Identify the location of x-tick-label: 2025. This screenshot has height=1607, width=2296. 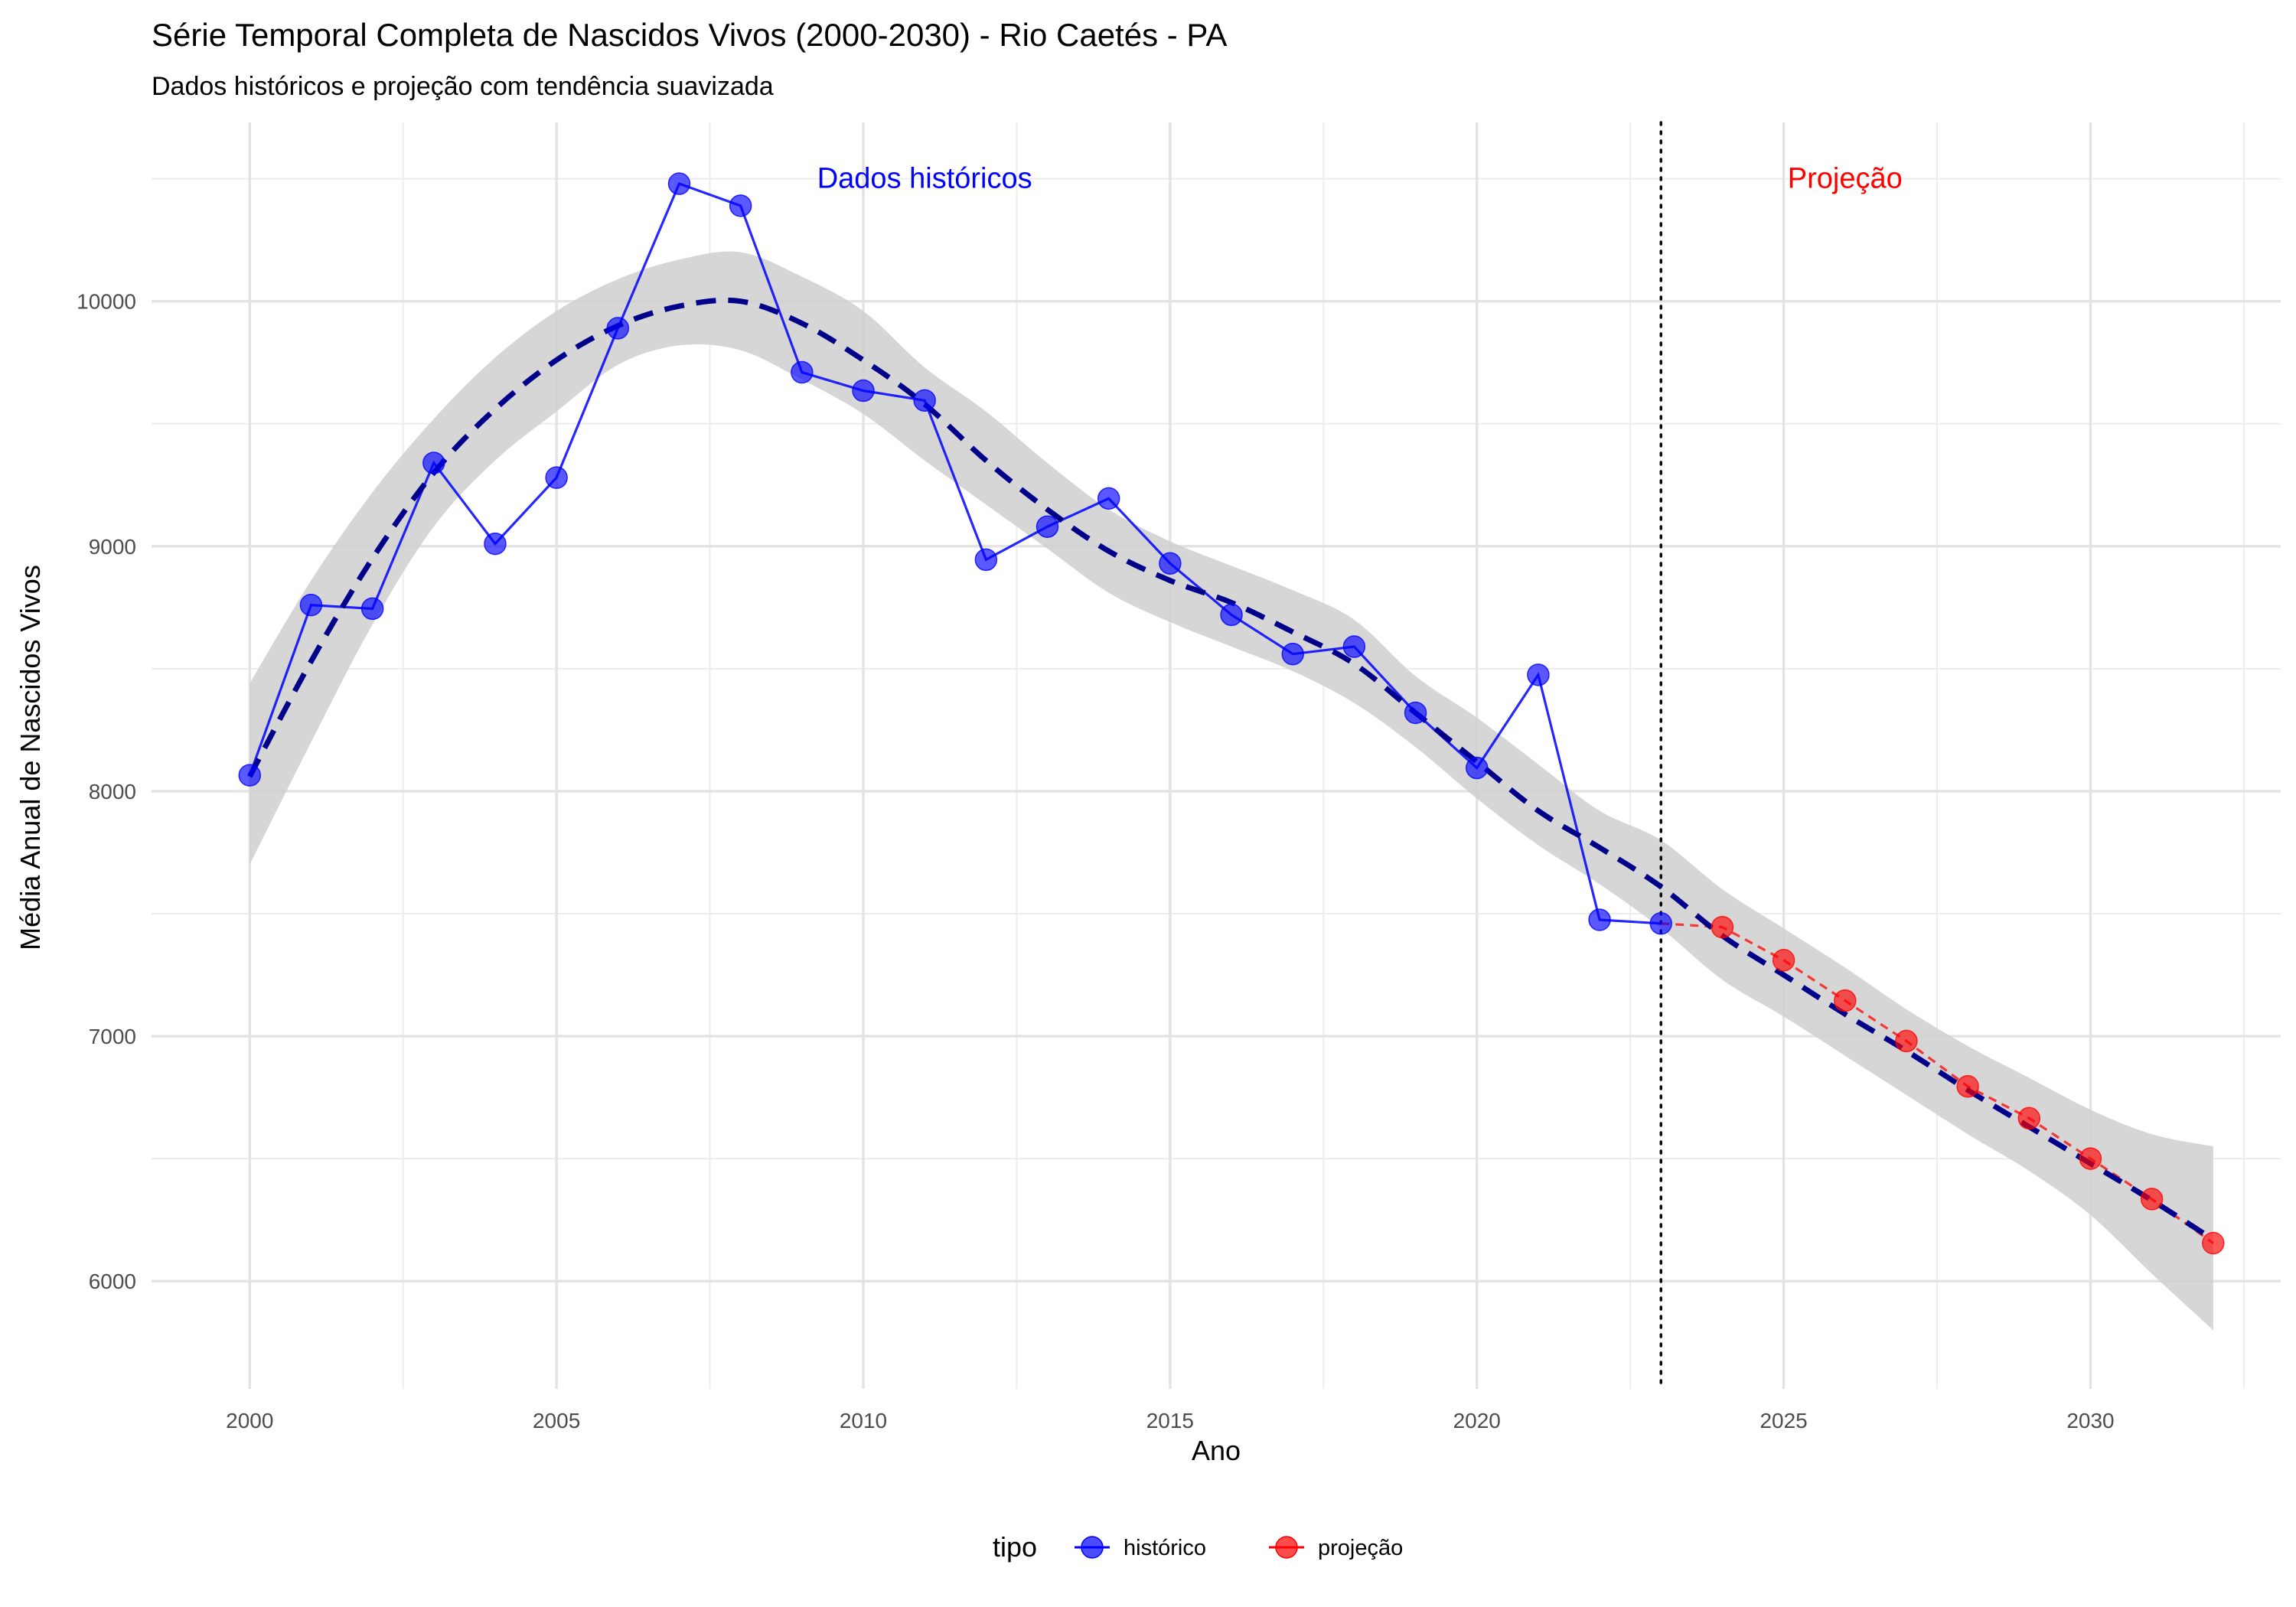
(1783, 1421).